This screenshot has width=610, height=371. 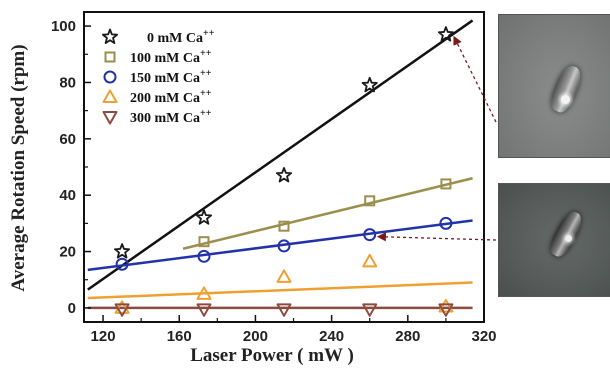 I want to click on annotation-arrows, so click(x=436, y=138).